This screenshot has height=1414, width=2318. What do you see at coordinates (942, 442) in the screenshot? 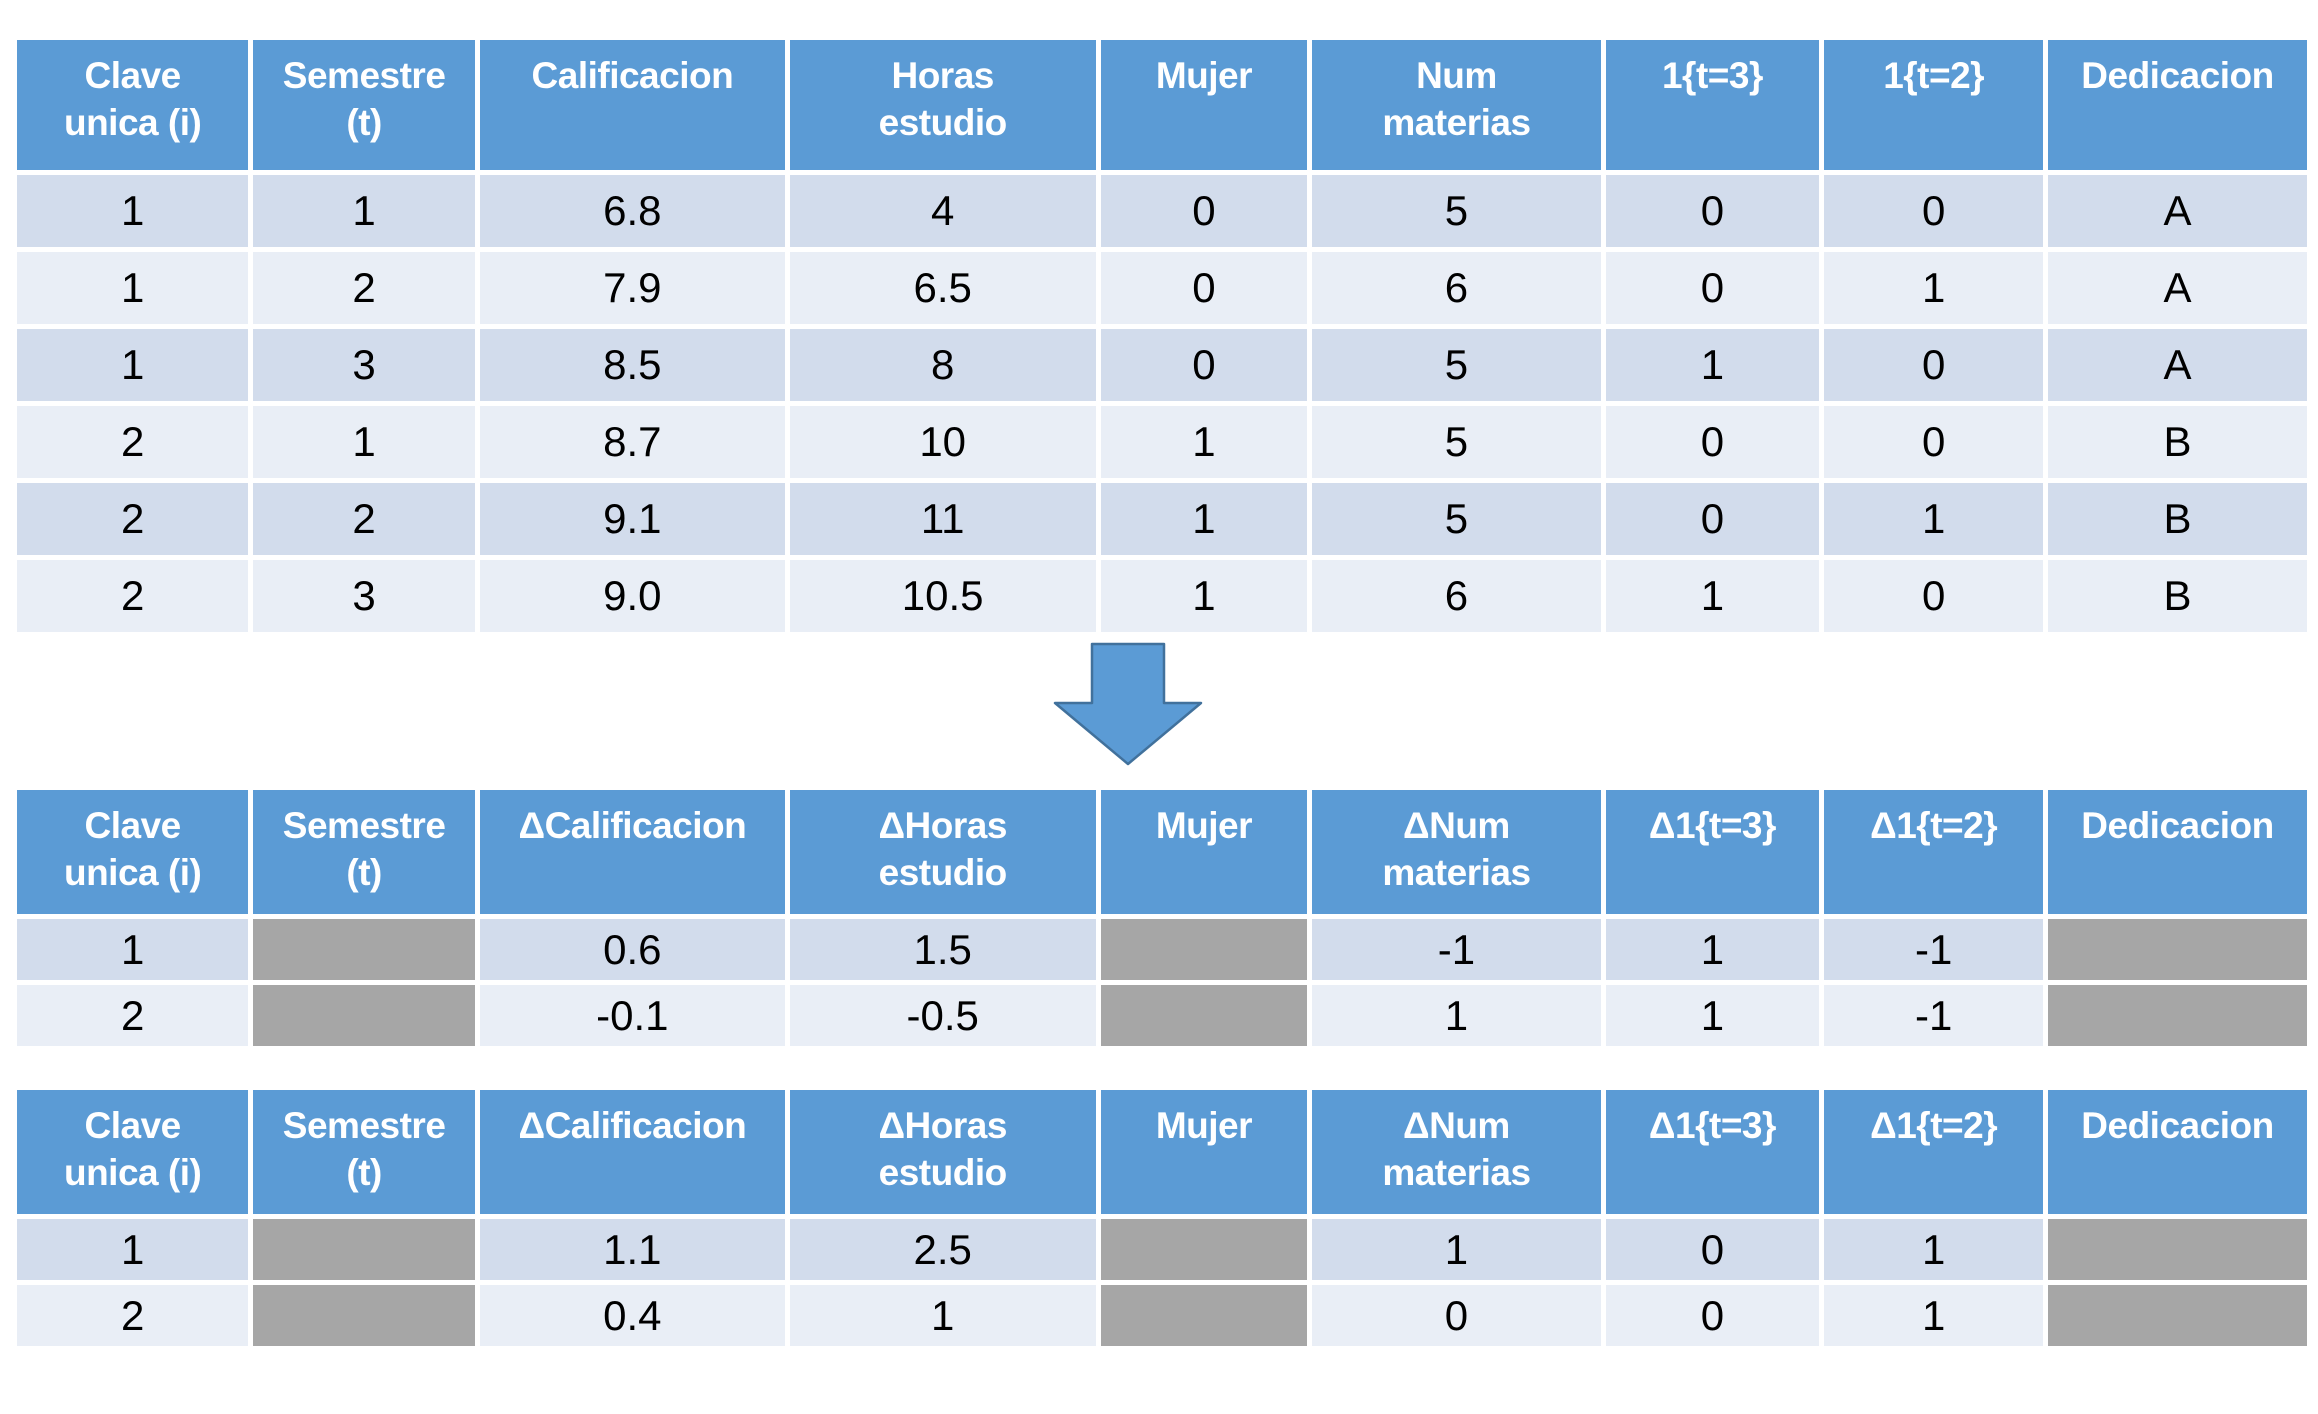
I see `data-cell: 10` at bounding box center [942, 442].